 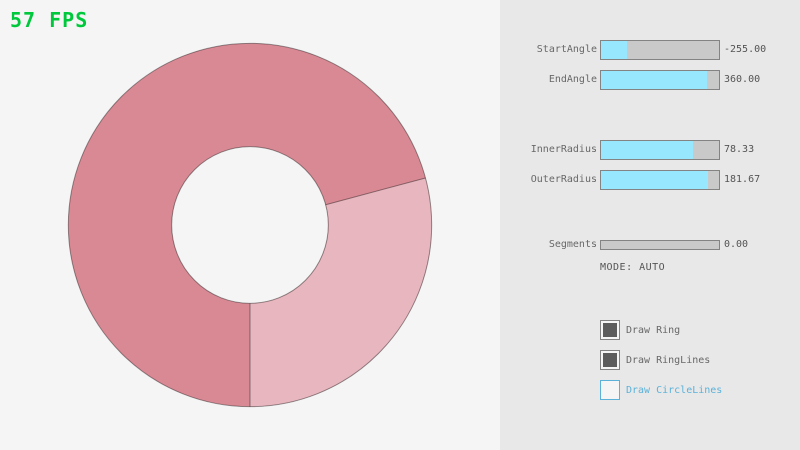 What do you see at coordinates (674, 390) in the screenshot?
I see `checkbox-draw-circlelines-label: Draw CircleLines` at bounding box center [674, 390].